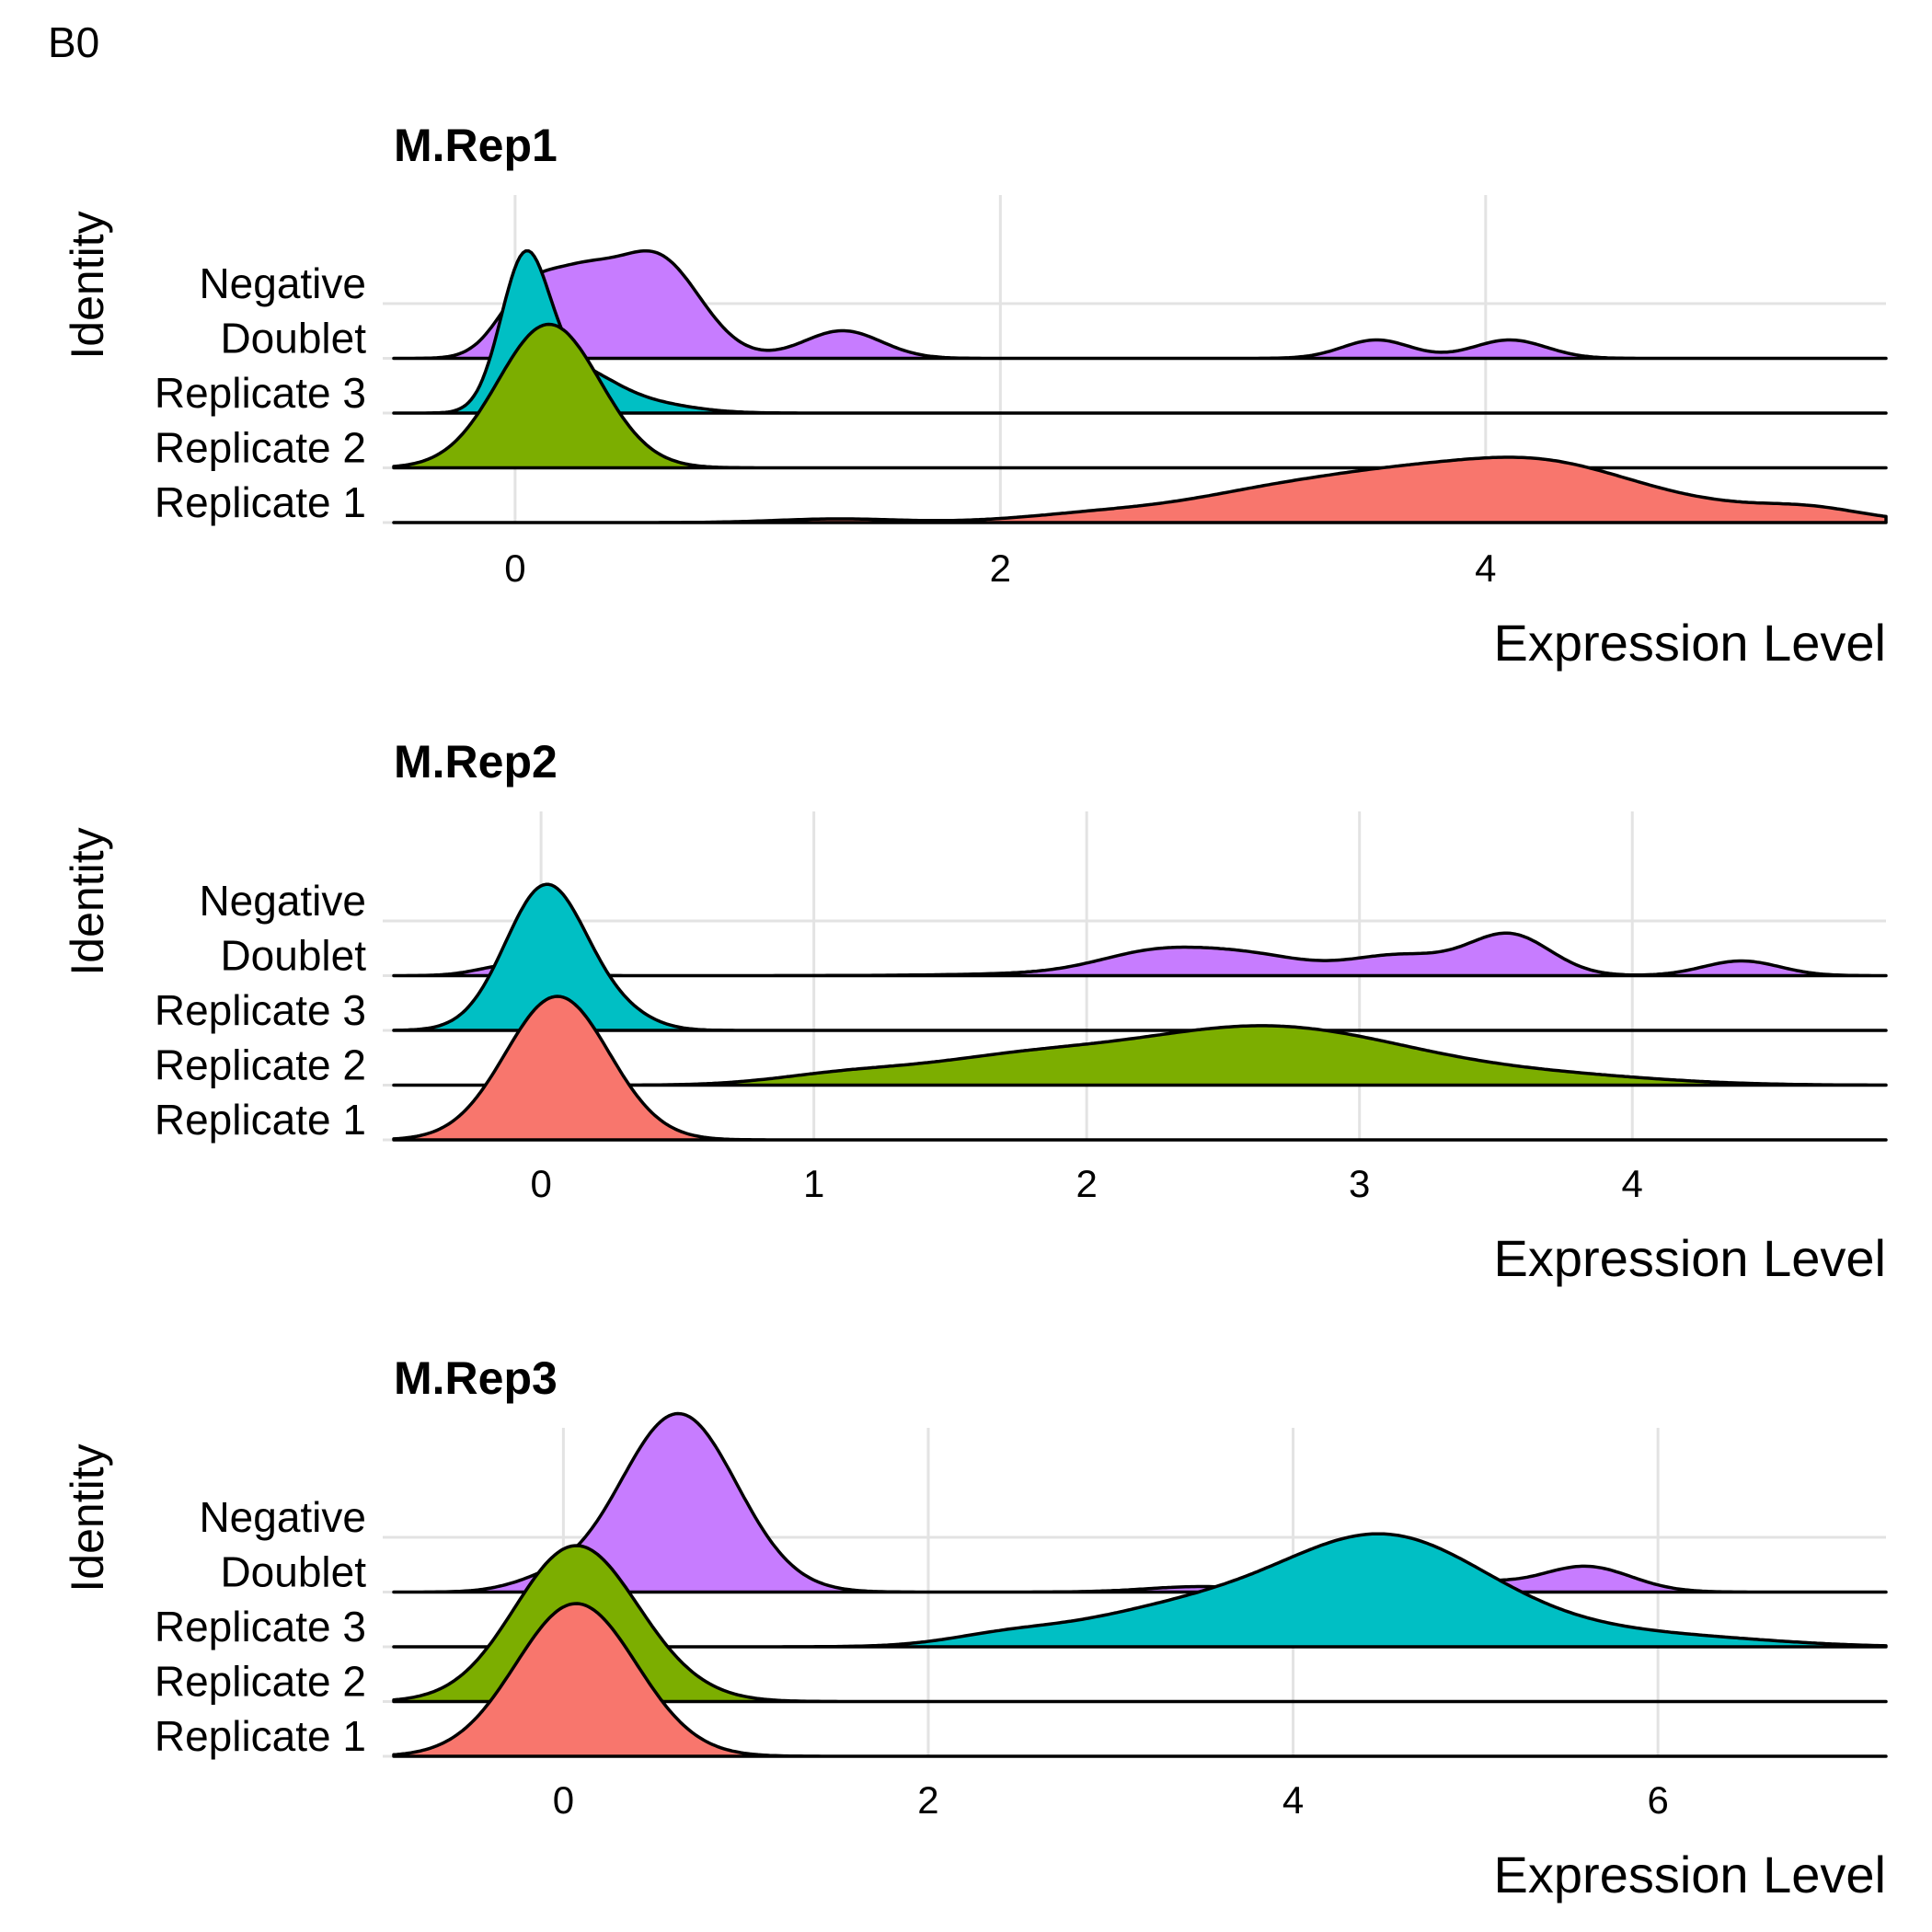  I want to click on x-tick-labels: 0 1 2 3 4, so click(1086, 1183).